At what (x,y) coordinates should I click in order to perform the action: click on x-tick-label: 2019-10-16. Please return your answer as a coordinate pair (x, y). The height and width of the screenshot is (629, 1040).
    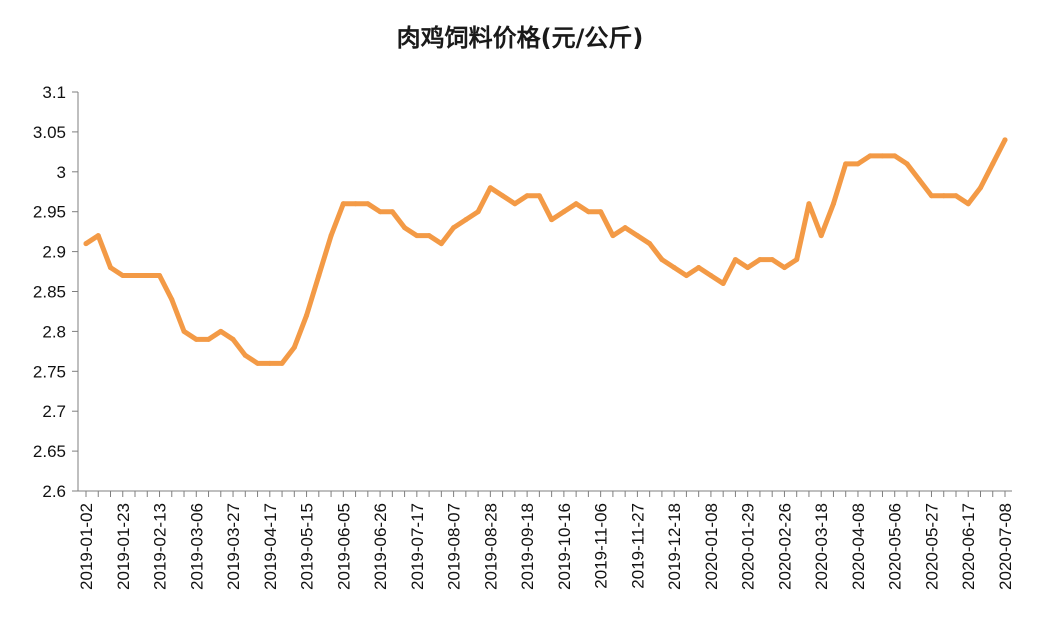
    Looking at the image, I should click on (564, 546).